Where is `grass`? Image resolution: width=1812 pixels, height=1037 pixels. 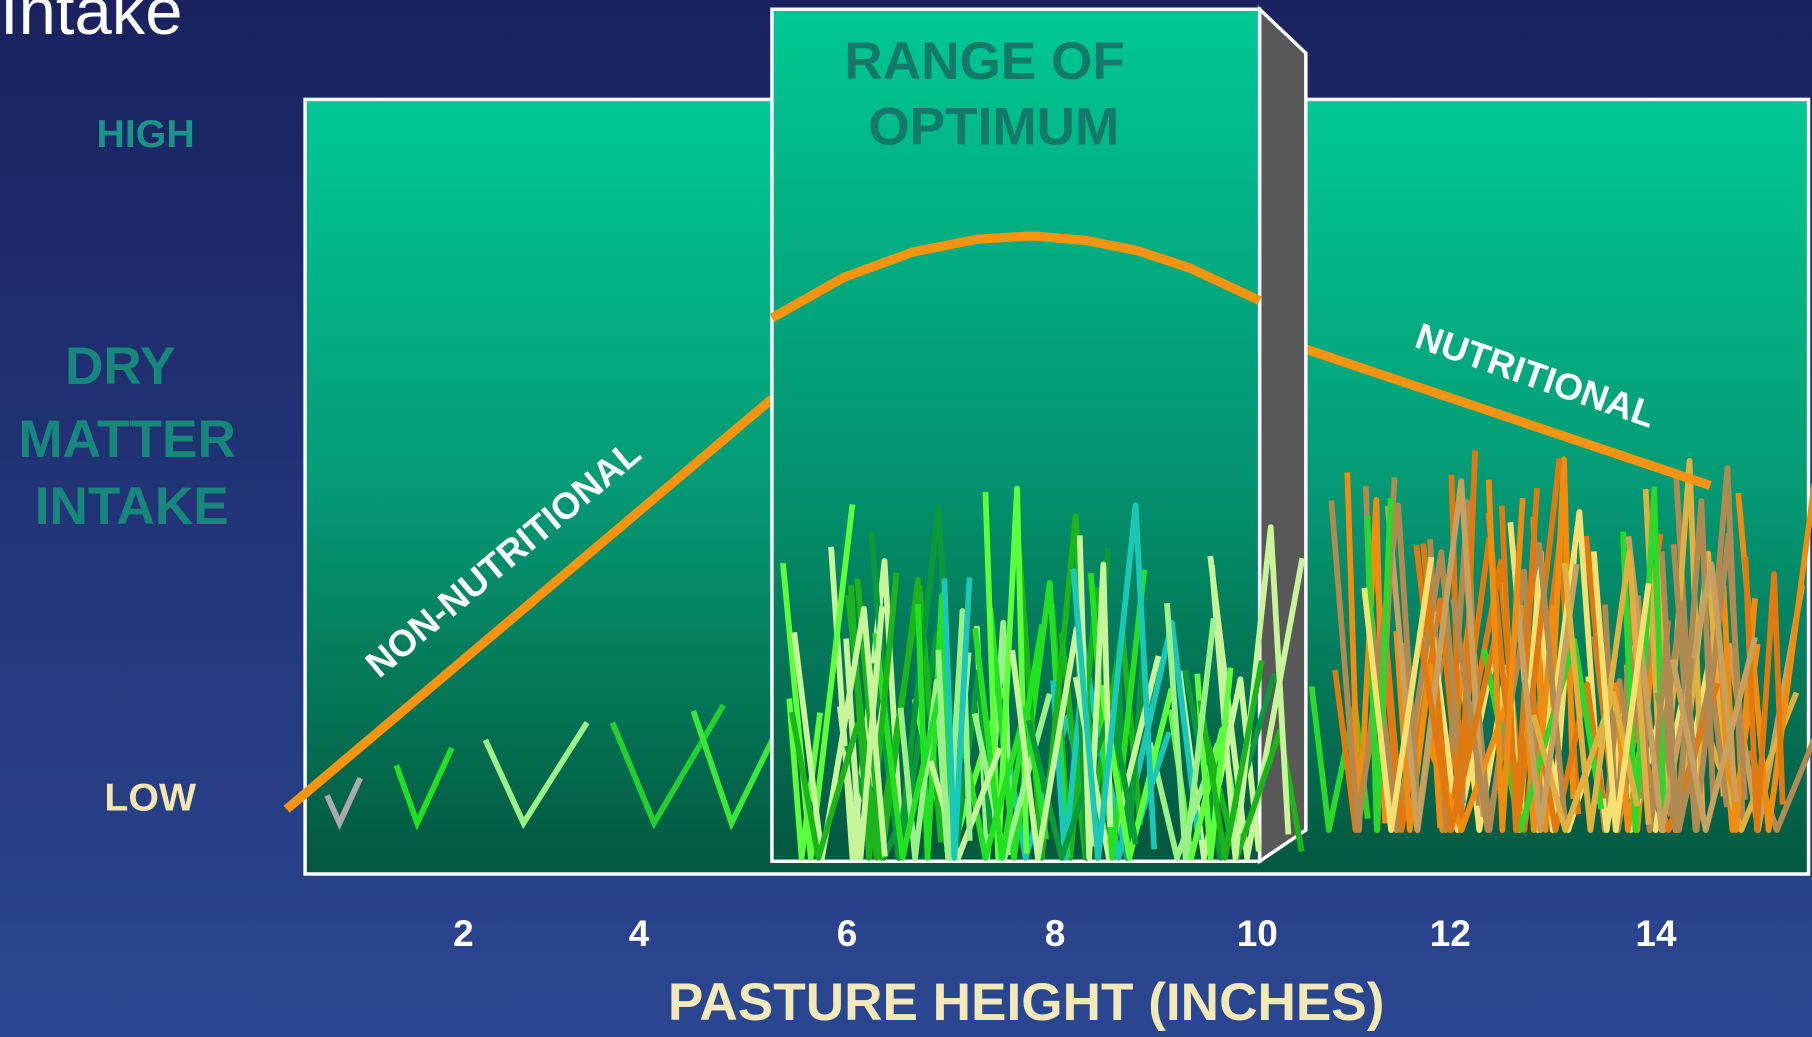 grass is located at coordinates (1043, 673).